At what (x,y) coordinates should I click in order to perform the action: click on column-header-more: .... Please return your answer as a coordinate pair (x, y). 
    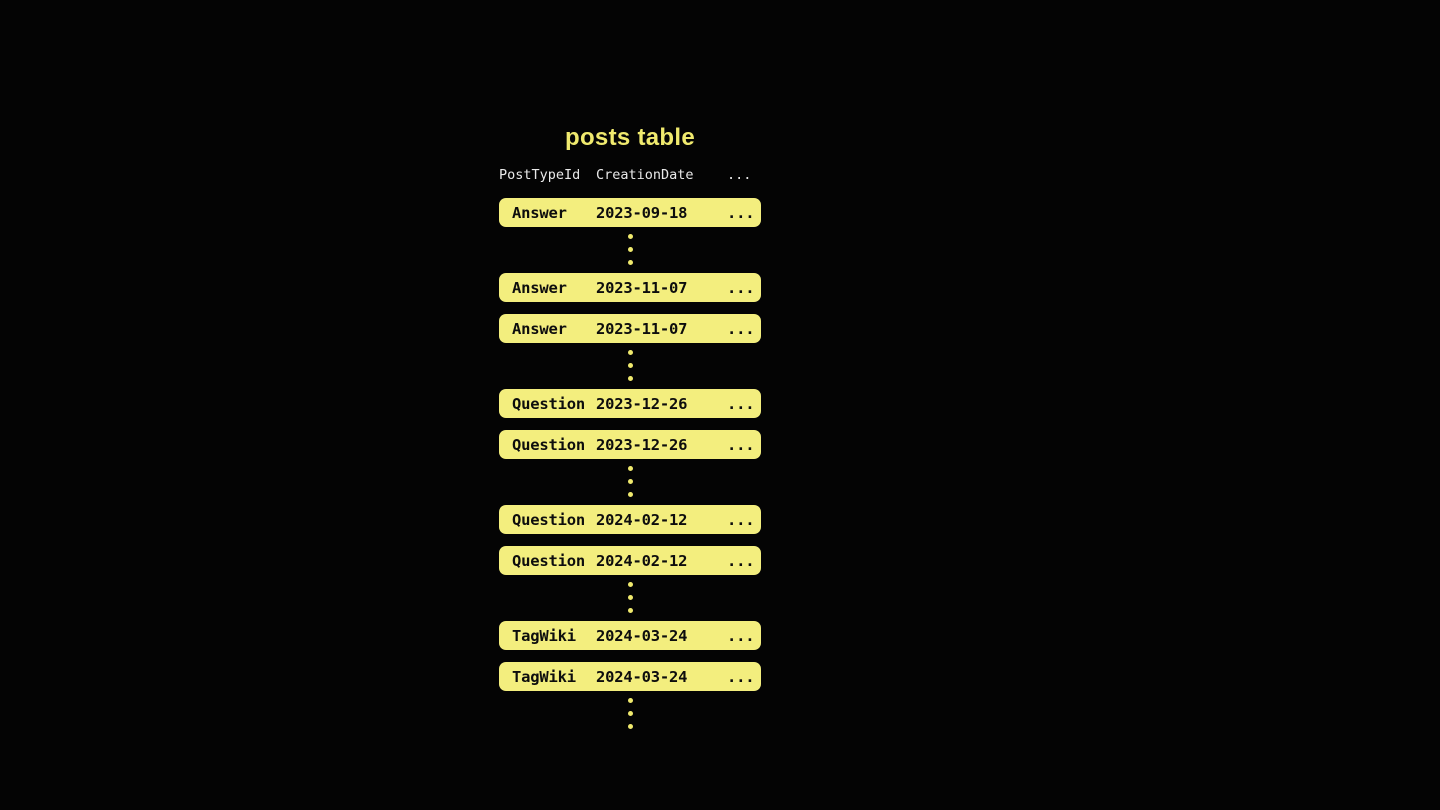
    Looking at the image, I should click on (739, 175).